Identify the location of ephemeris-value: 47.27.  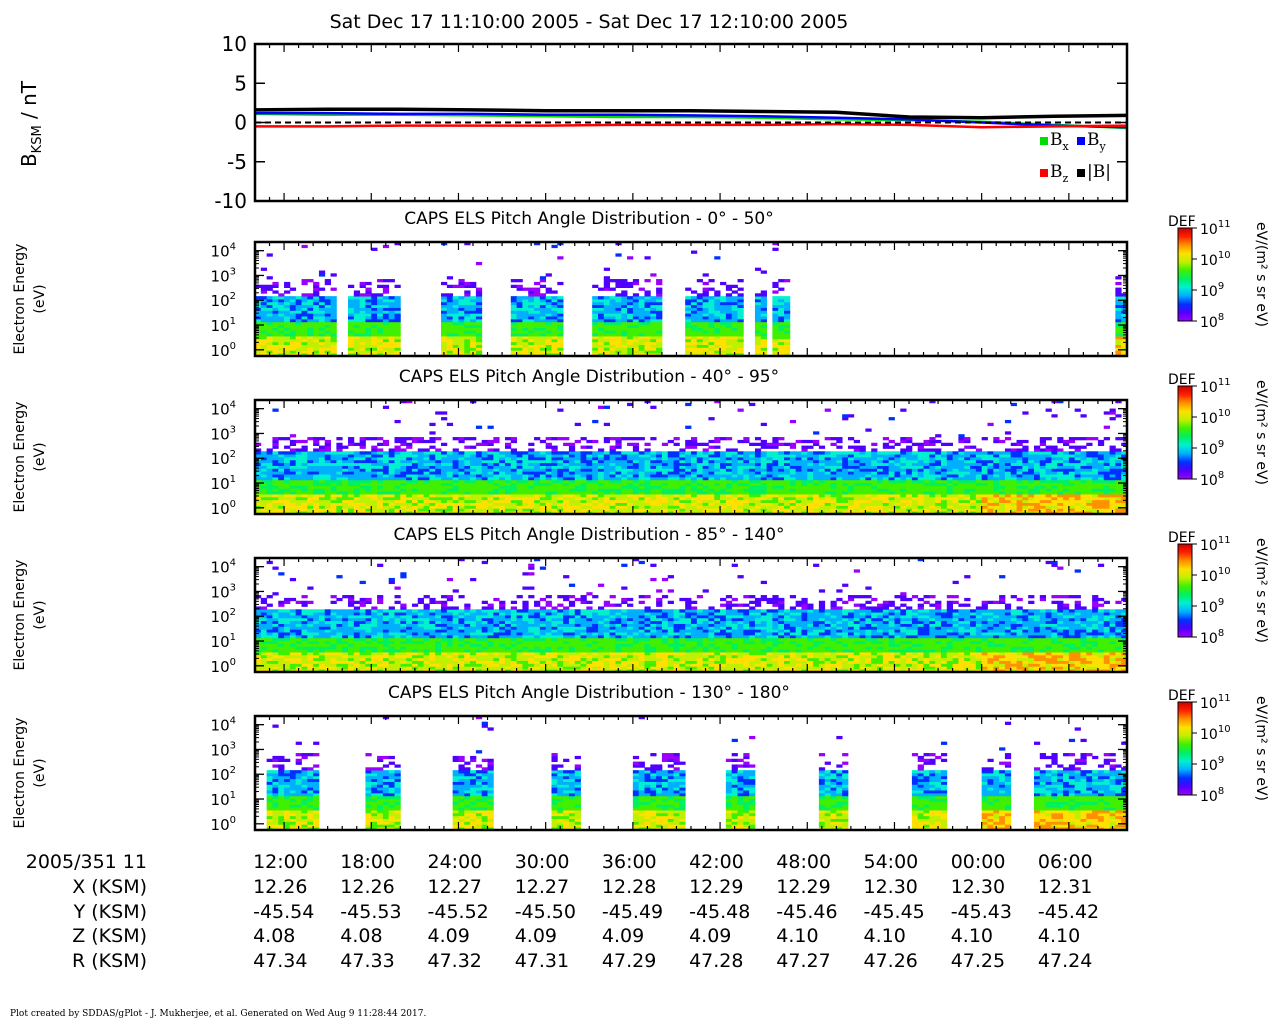
(803, 961).